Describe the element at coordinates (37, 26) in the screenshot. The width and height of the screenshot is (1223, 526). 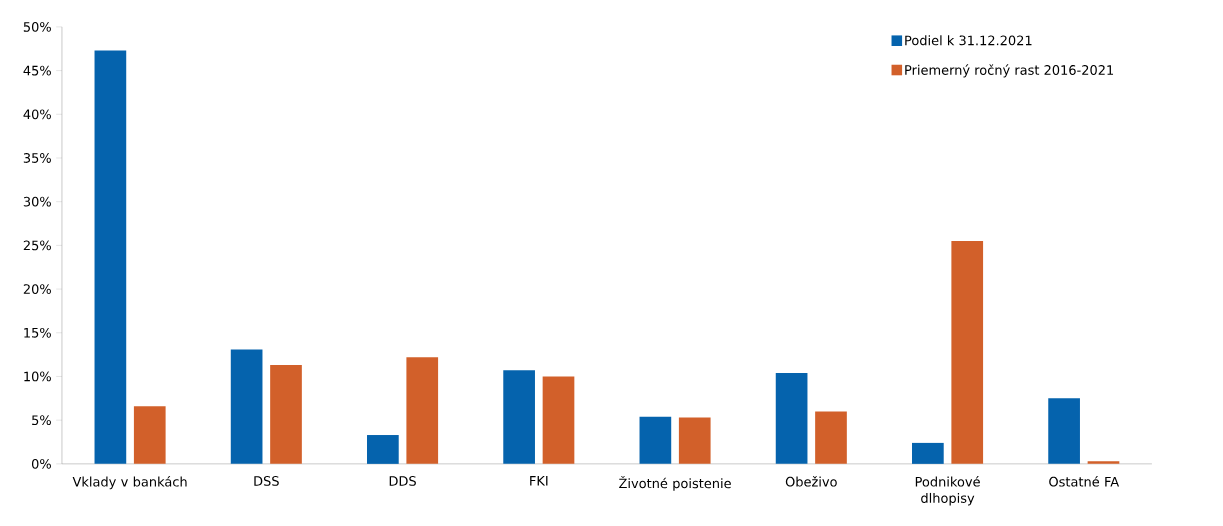
I see `y-tick-label: 50%` at that location.